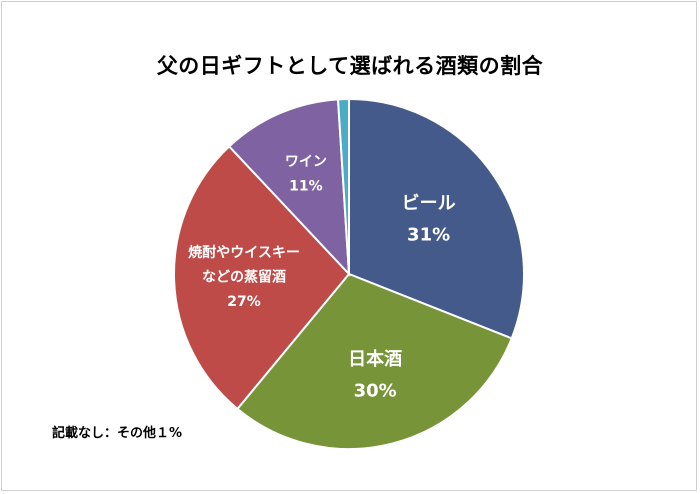  Describe the element at coordinates (244, 302) in the screenshot. I see `slice-value-label-2: 27%` at that location.